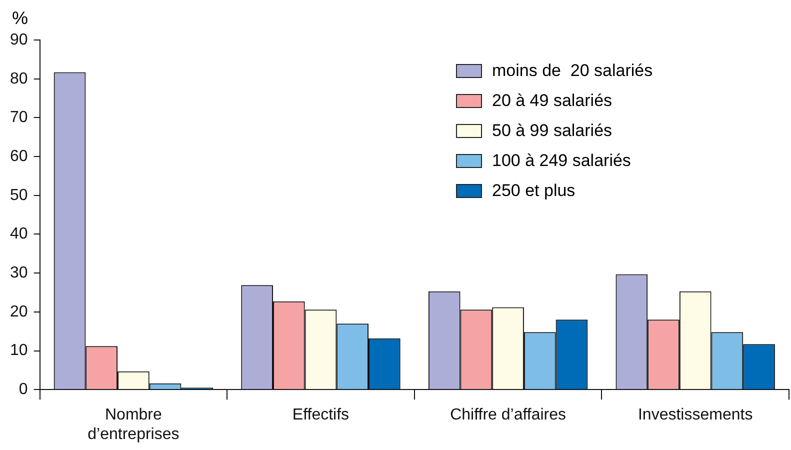  I want to click on legend-label: 250 et plus, so click(534, 191).